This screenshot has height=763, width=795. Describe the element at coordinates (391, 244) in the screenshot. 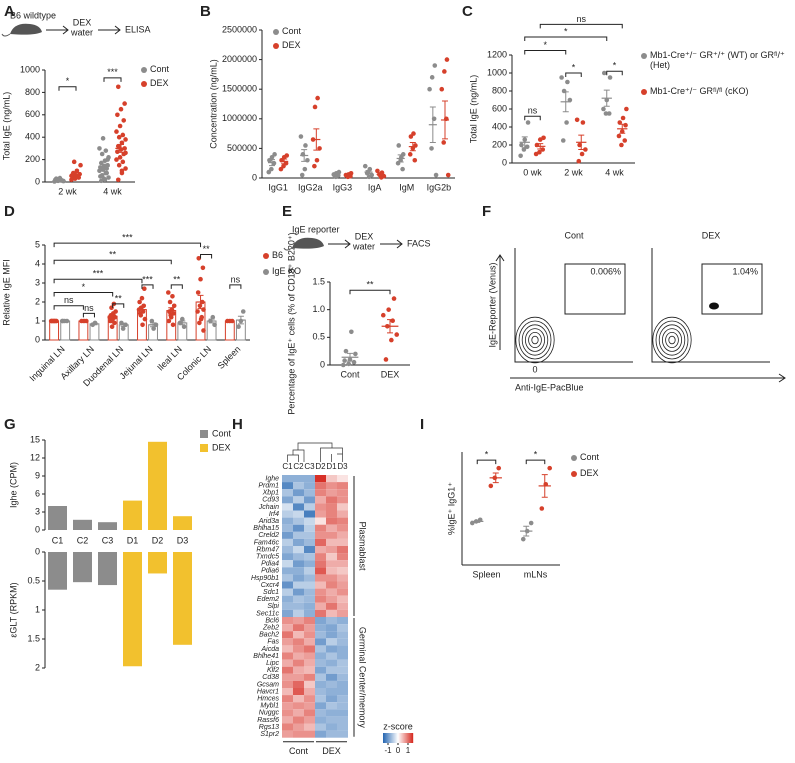

I see `arrow` at that location.